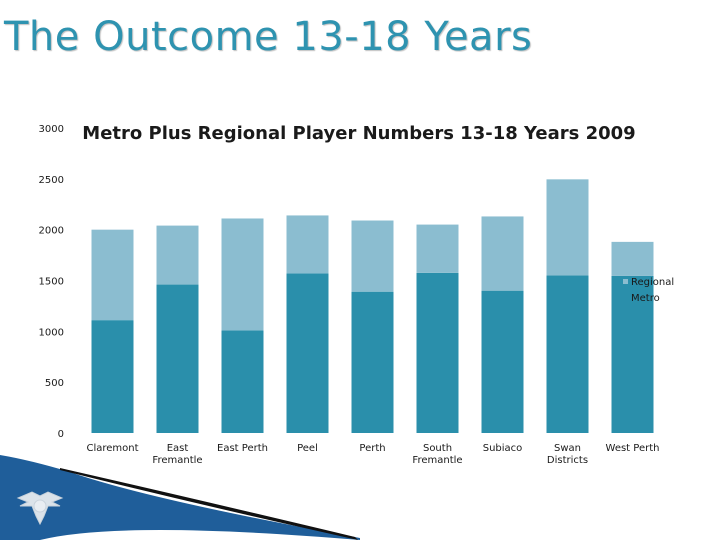  What do you see at coordinates (372, 448) in the screenshot?
I see `x-tick-label: Perth` at bounding box center [372, 448].